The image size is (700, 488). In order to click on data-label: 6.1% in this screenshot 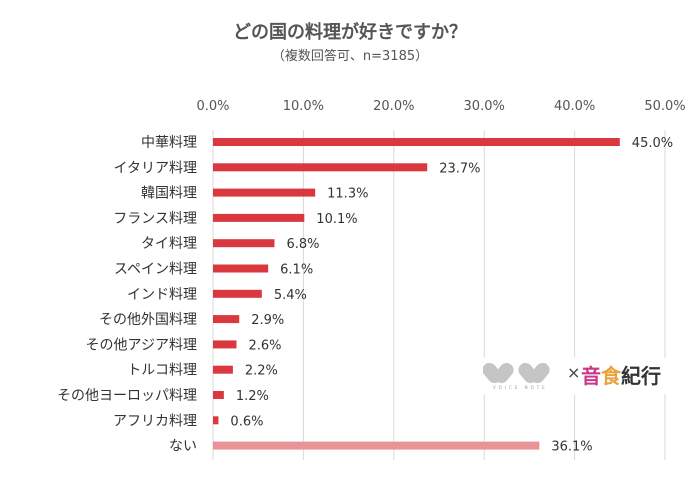, I will do `click(296, 270)`.